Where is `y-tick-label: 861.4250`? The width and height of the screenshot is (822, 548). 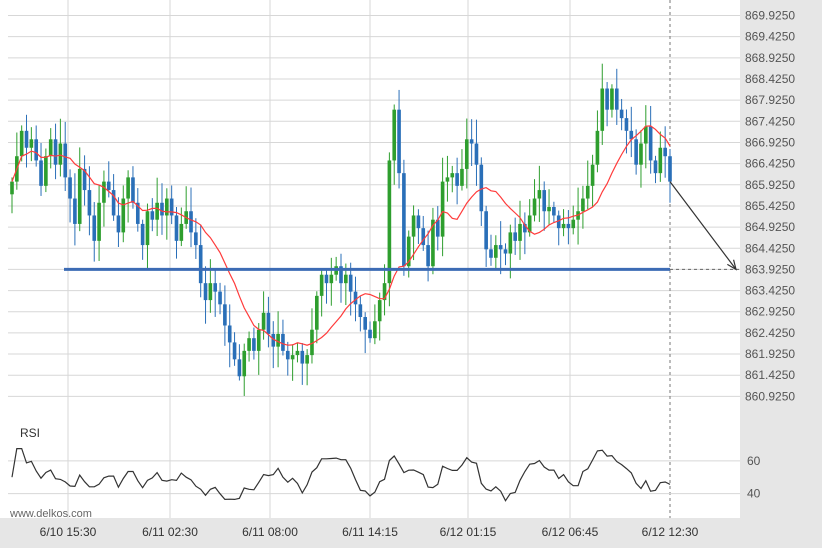
y-tick-label: 861.4250 is located at coordinates (770, 375).